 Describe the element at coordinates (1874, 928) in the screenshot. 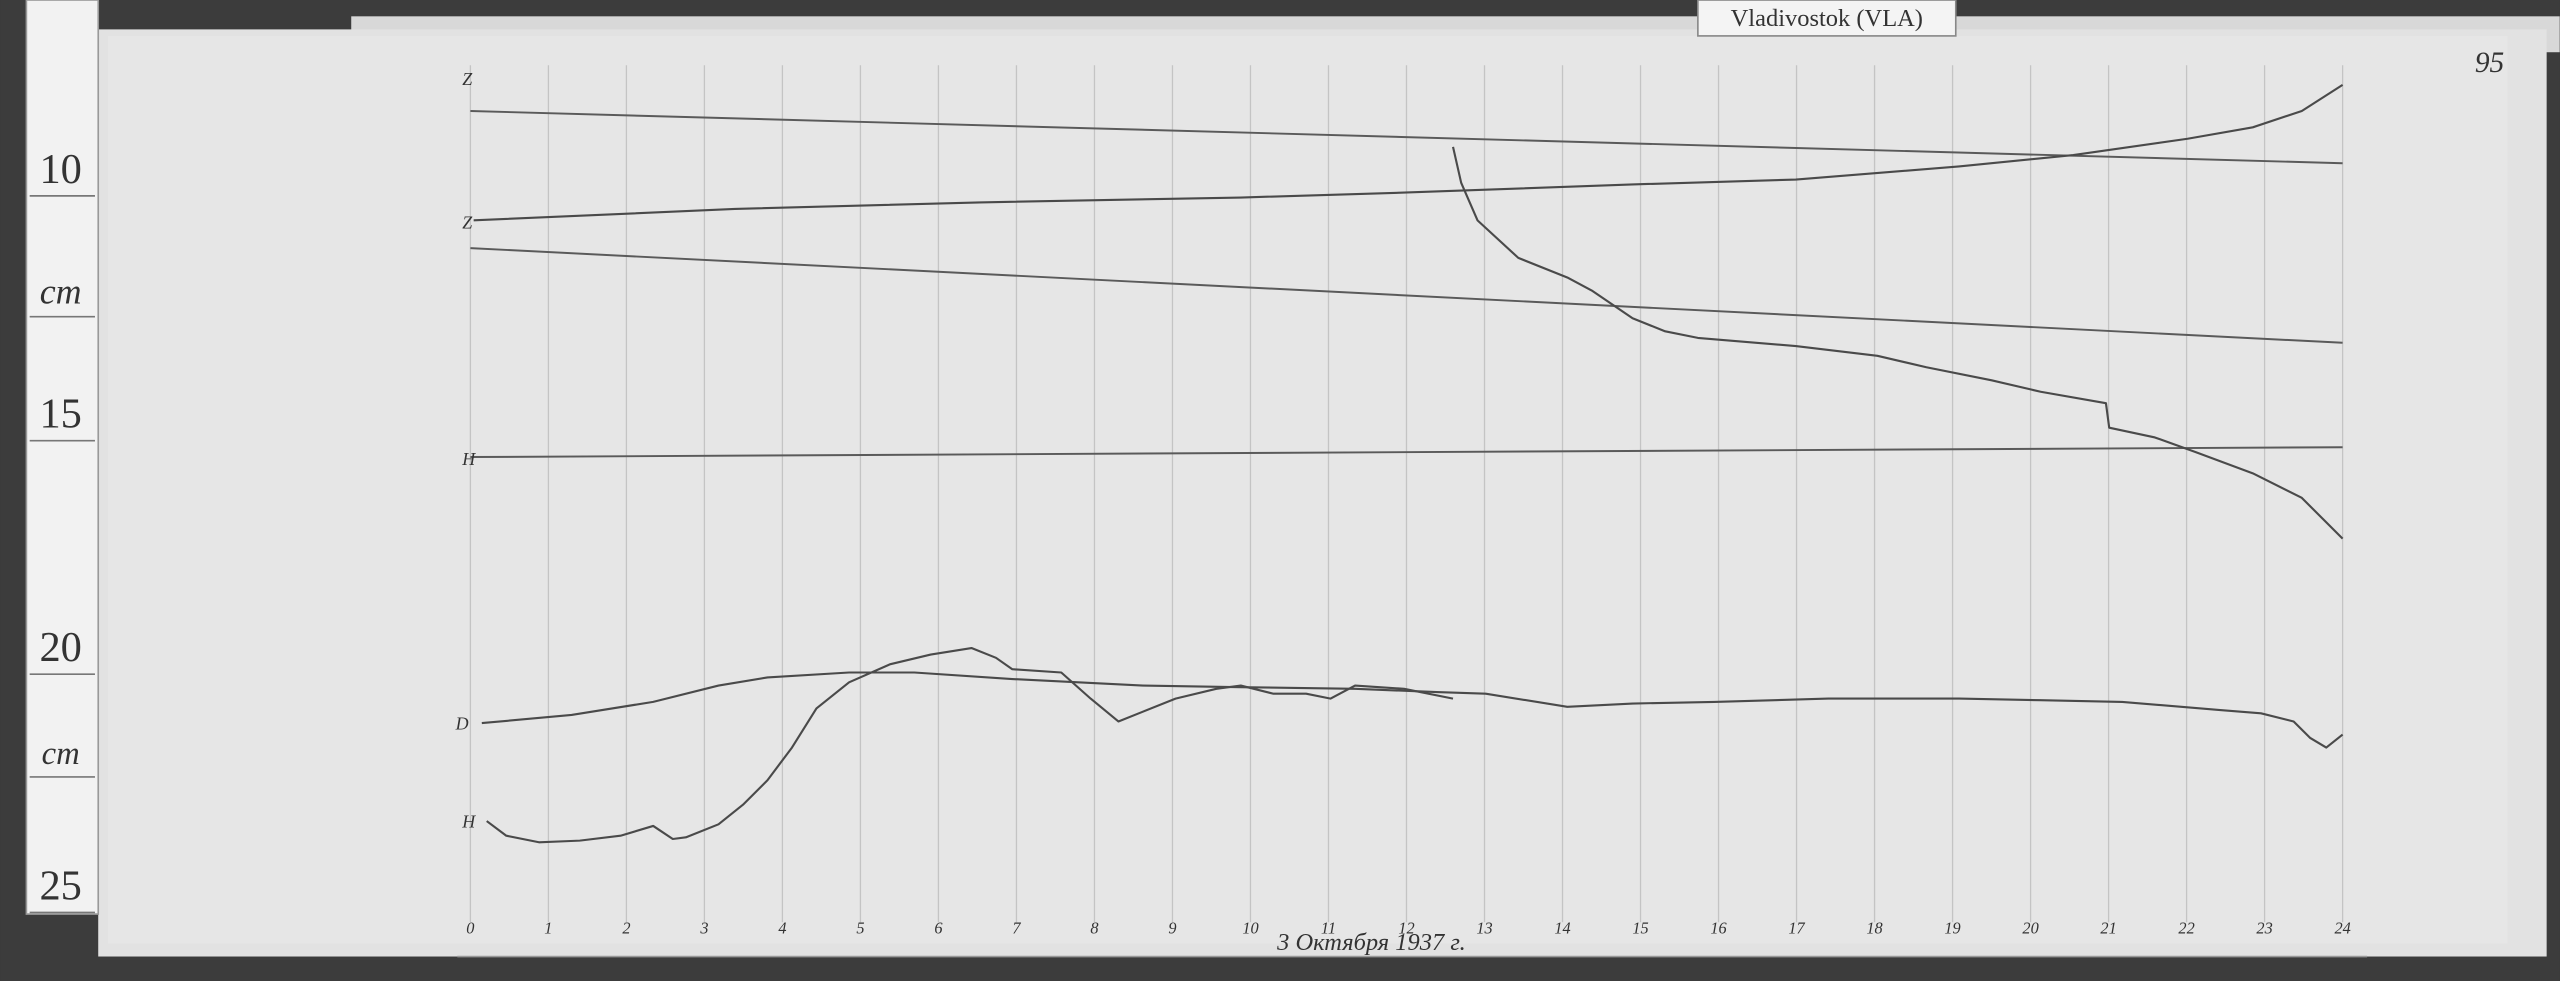

I see `hour-label: 18` at that location.